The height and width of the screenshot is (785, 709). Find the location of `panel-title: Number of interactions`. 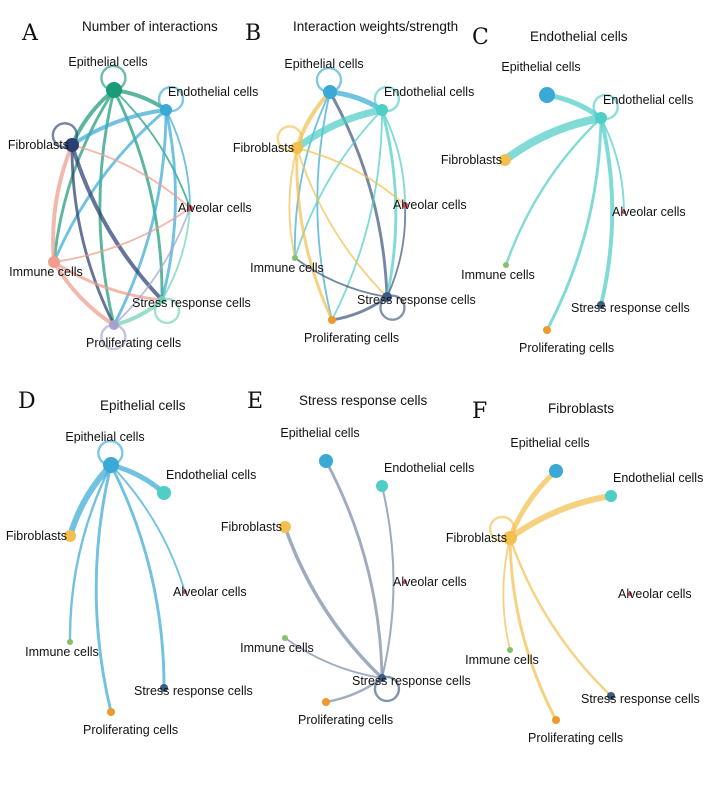

panel-title: Number of interactions is located at coordinates (150, 26).